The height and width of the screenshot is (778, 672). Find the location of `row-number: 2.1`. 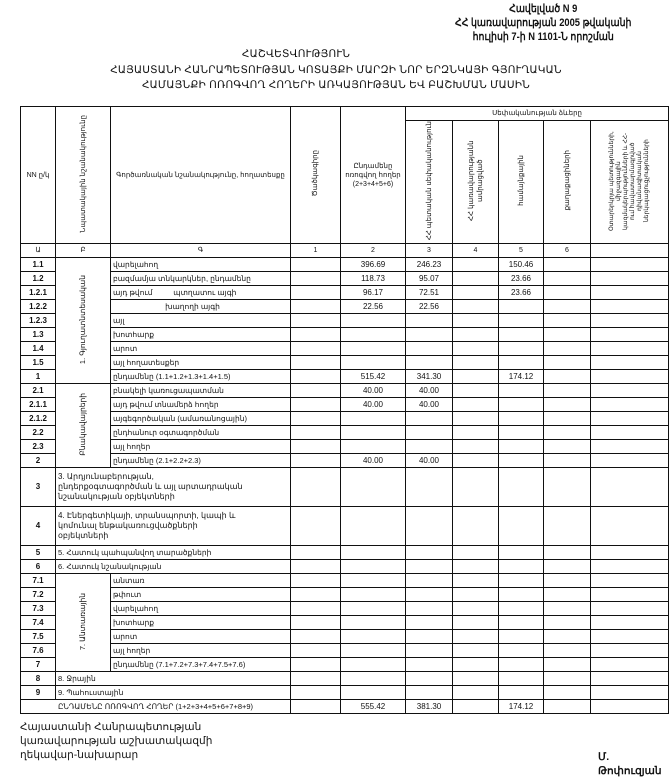

row-number: 2.1 is located at coordinates (38, 391).